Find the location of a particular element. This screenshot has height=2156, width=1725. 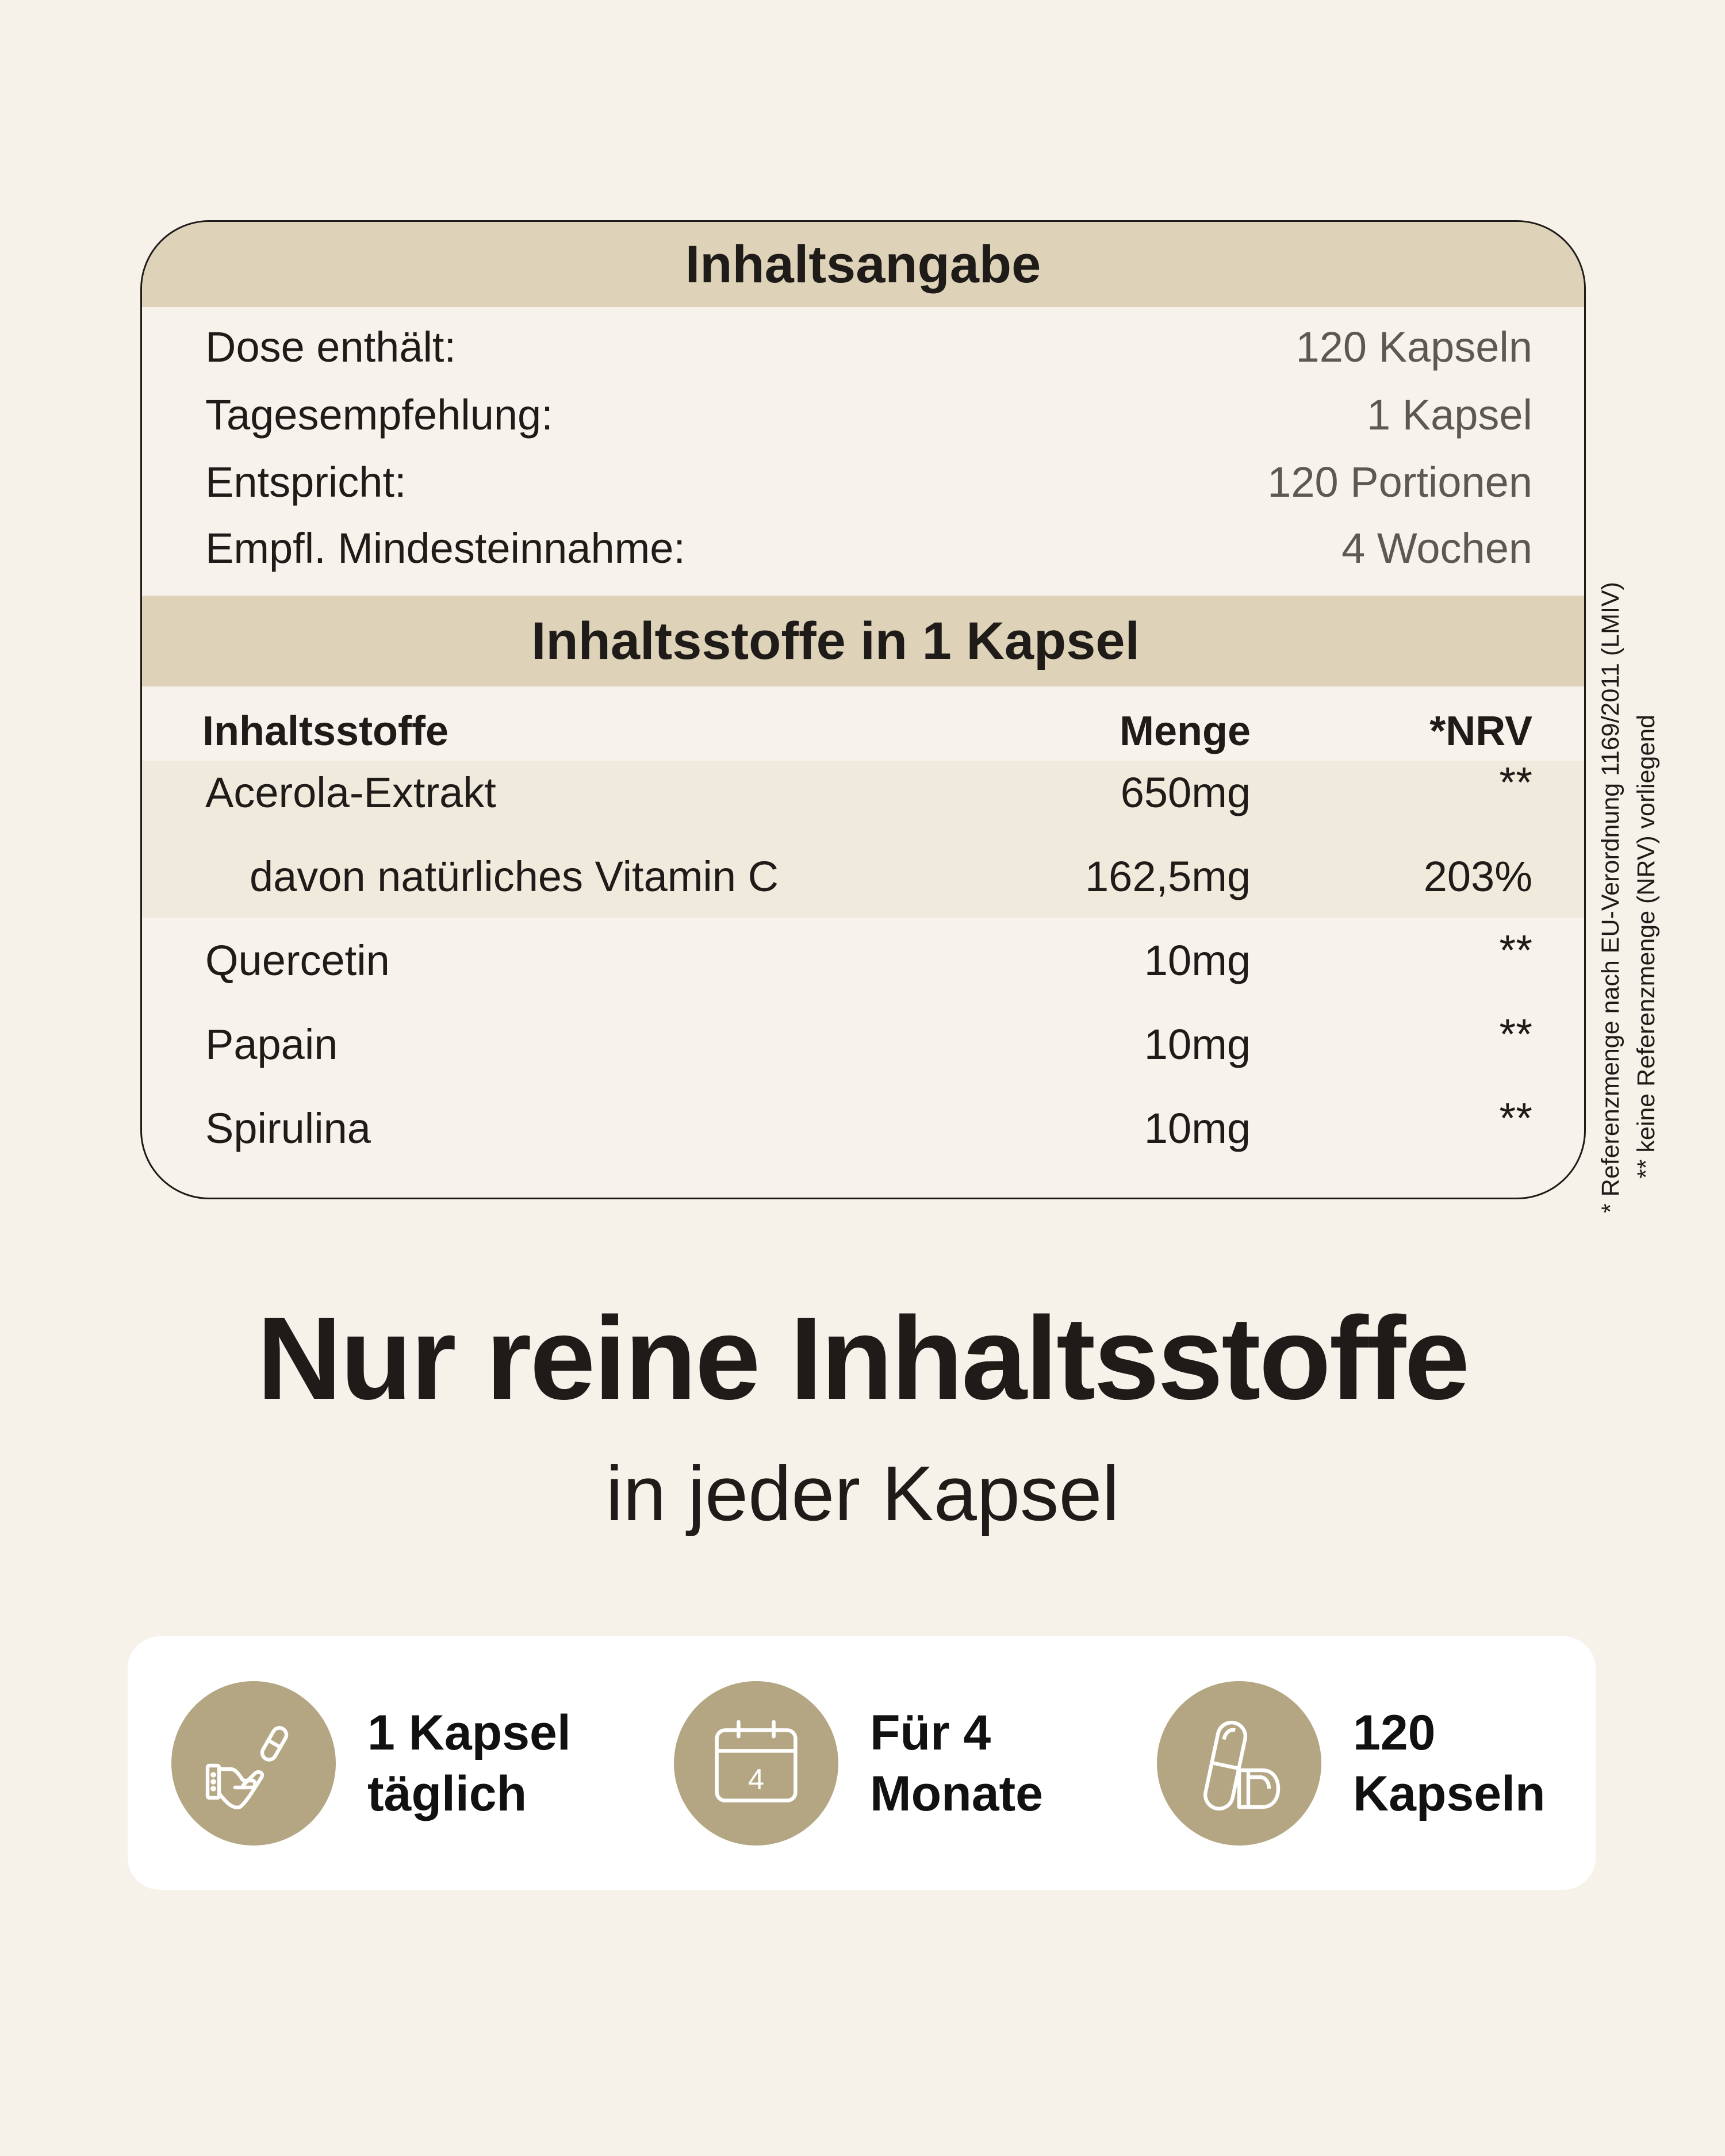

hand-capsule-icon is located at coordinates (253, 1763).